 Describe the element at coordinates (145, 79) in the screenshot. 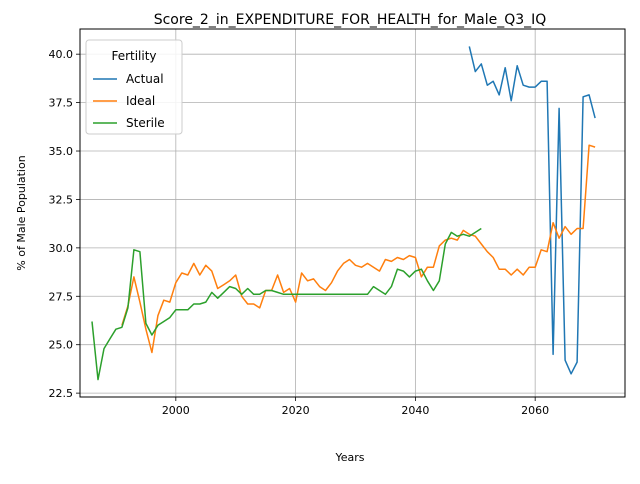

I see `legend-label-actual: Actual` at that location.